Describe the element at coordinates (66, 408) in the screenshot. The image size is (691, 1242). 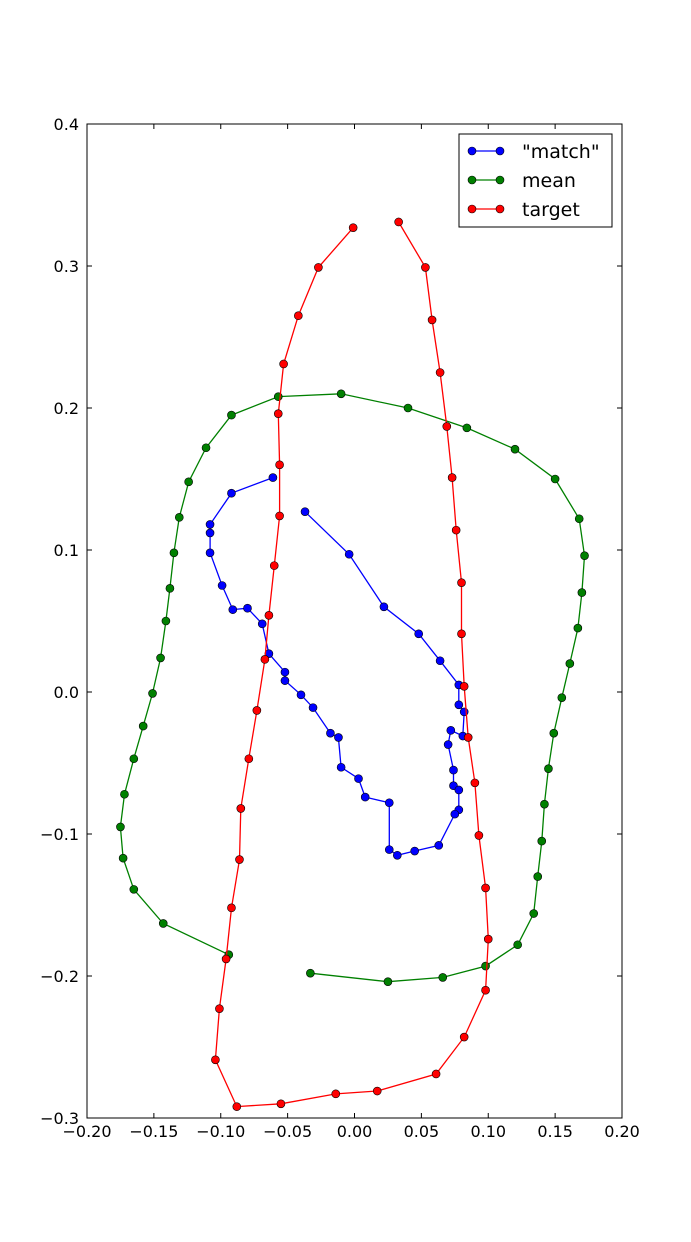
I see `y-tick-label: 0.2` at that location.